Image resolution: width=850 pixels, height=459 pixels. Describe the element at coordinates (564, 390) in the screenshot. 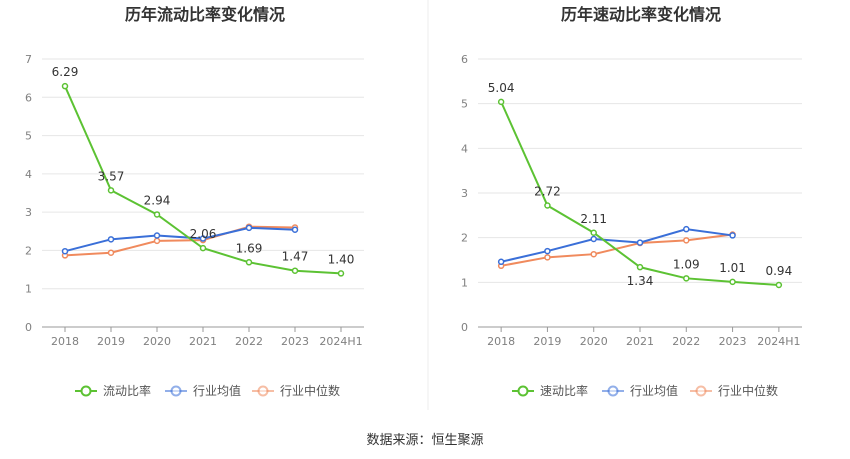

I see `legend-label: 速动比率` at that location.